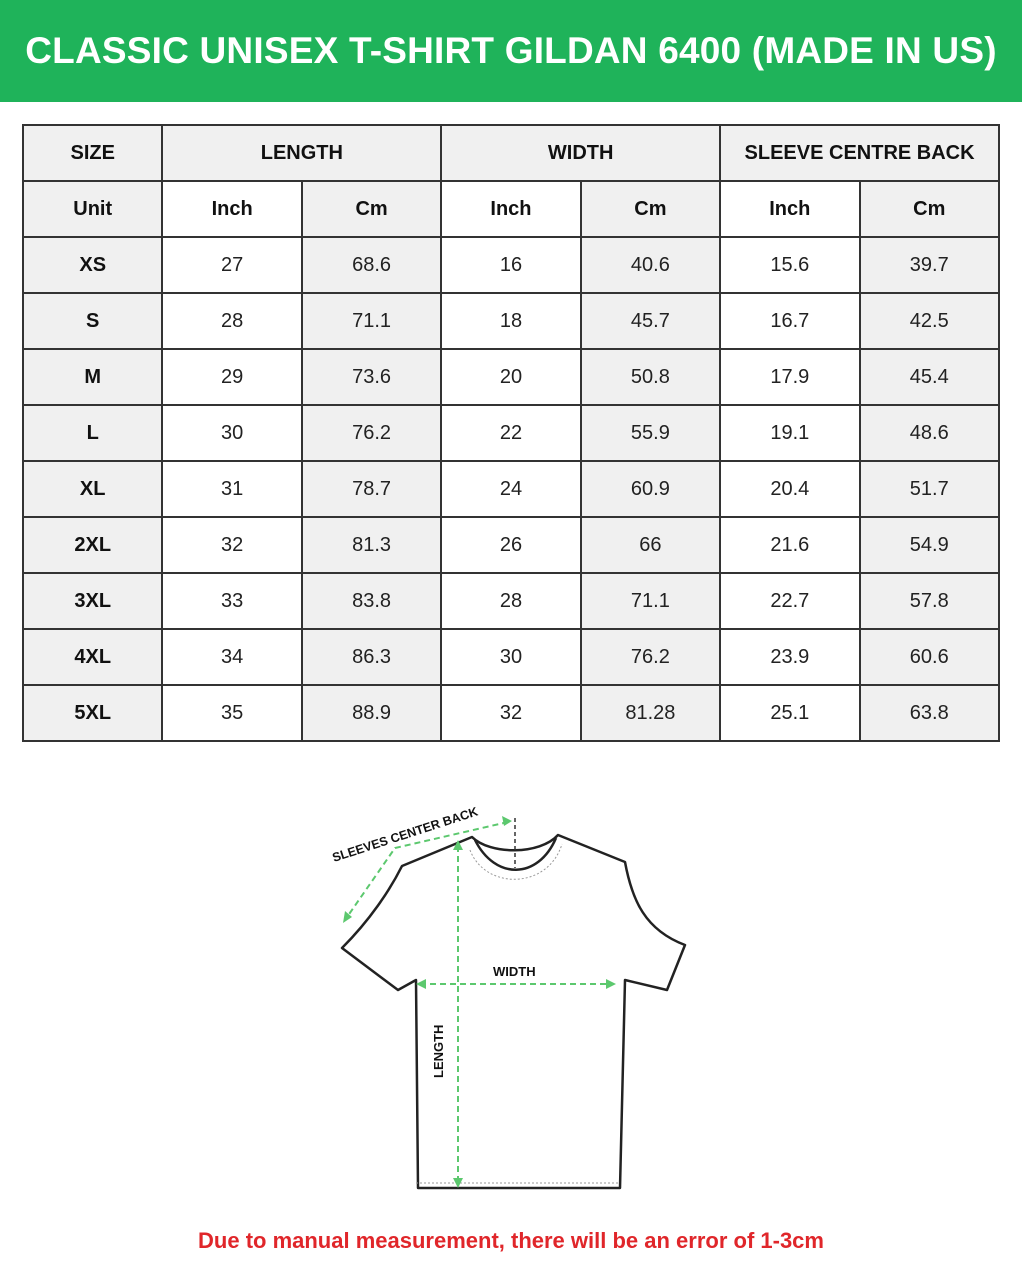  I want to click on value-cell: 86.3, so click(371, 657).